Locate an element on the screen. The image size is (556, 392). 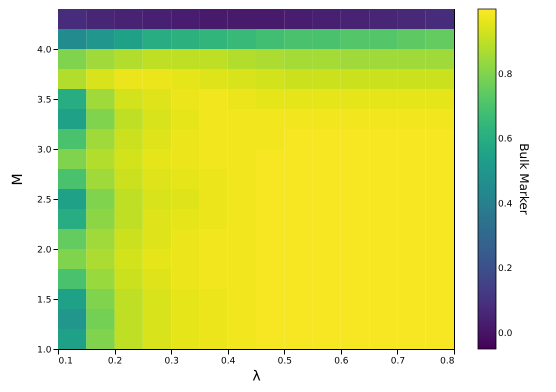
x-tick-label: 0.4 is located at coordinates (228, 361).